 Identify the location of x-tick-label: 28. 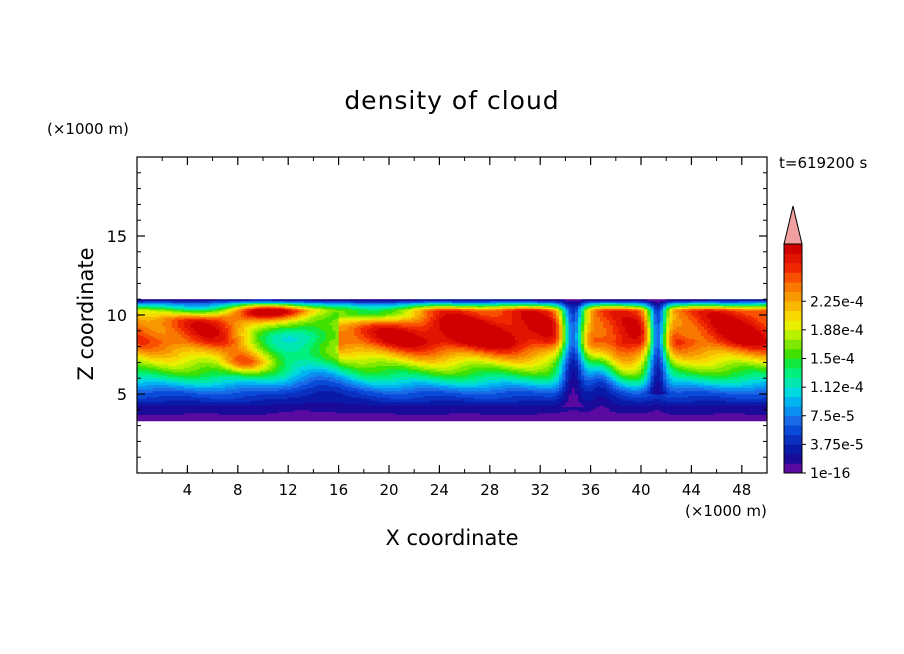
(489, 490).